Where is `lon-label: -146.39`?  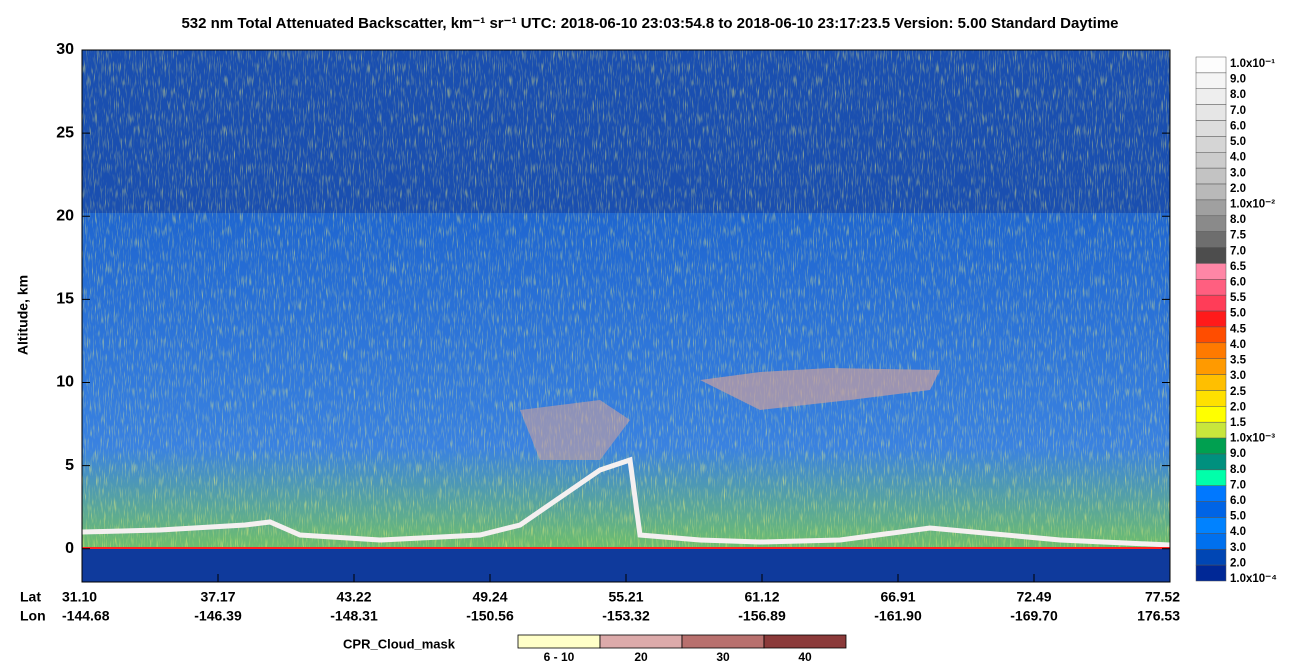
lon-label: -146.39 is located at coordinates (218, 616).